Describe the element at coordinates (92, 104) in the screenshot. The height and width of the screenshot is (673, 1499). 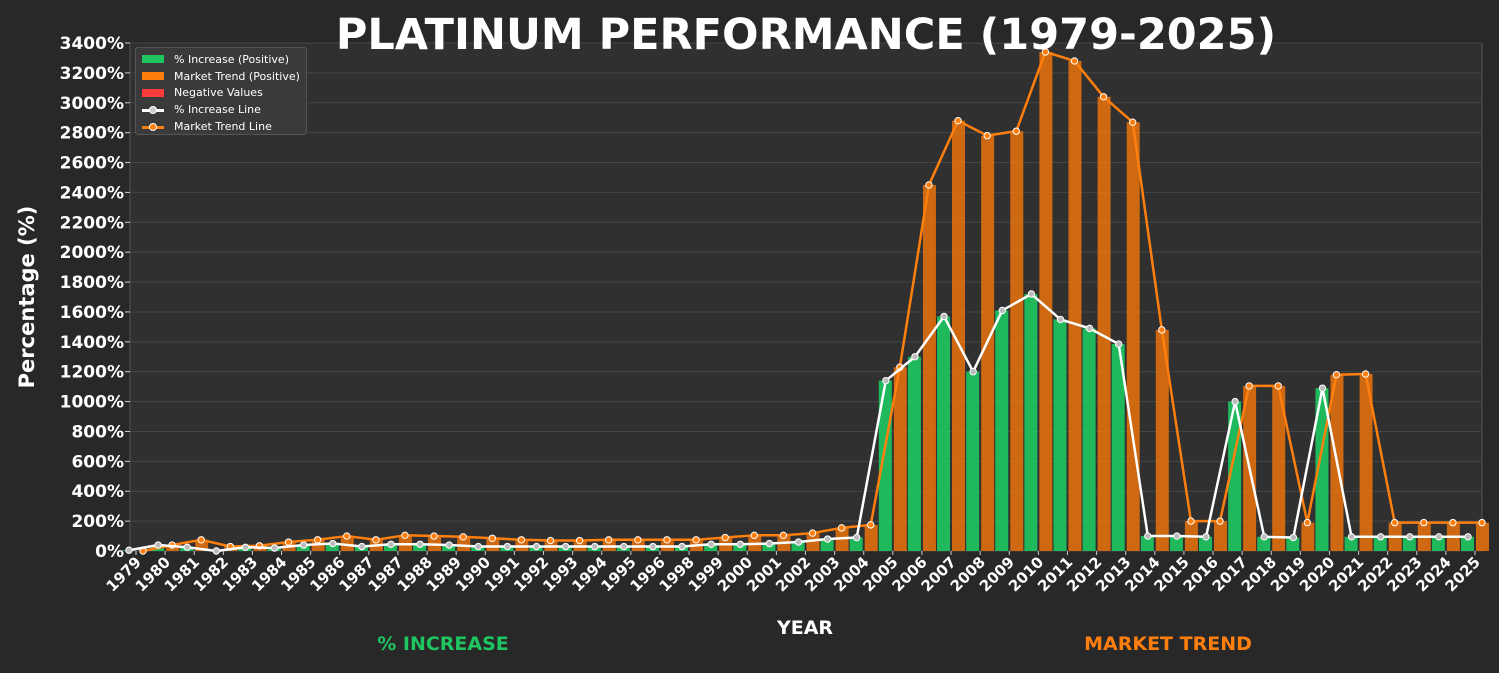
I see `y-tick-label: 3000%` at that location.